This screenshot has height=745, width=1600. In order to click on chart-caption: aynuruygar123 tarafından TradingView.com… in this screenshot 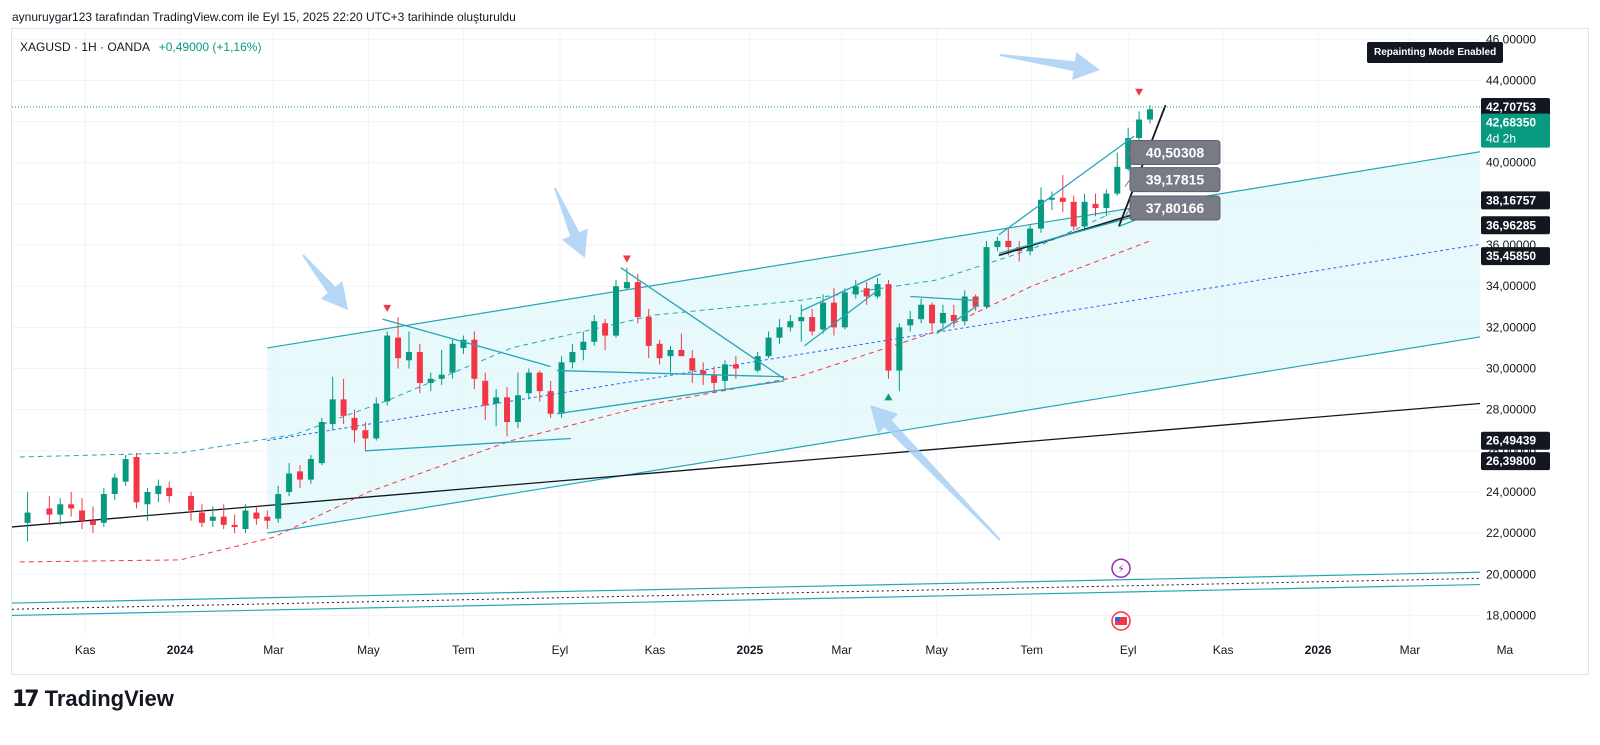, I will do `click(264, 17)`.